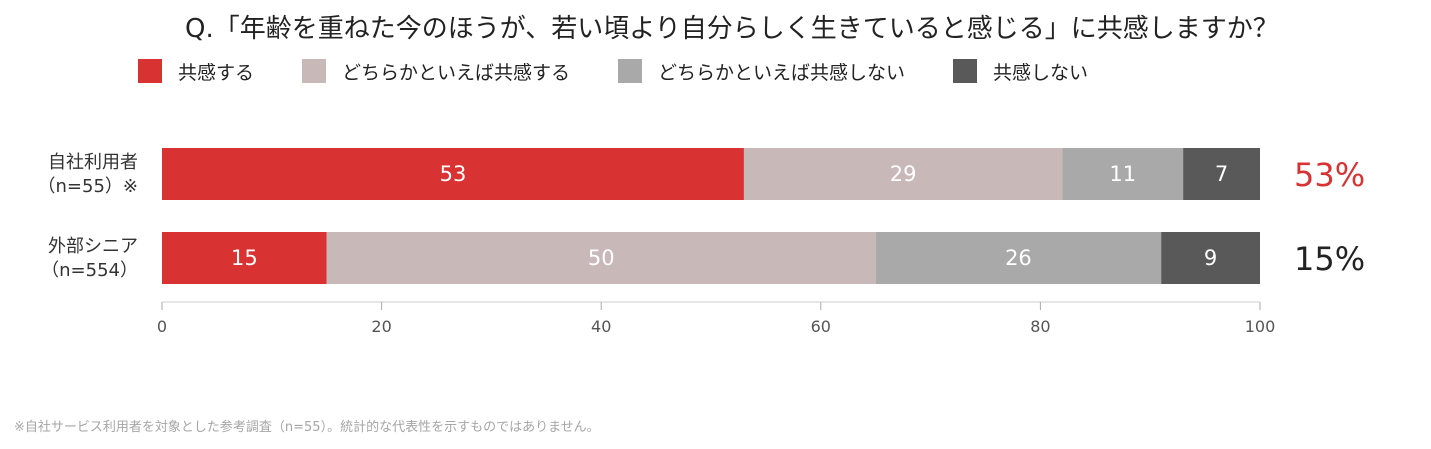  What do you see at coordinates (1260, 326) in the screenshot?
I see `x-axis-tick-label: 100` at bounding box center [1260, 326].